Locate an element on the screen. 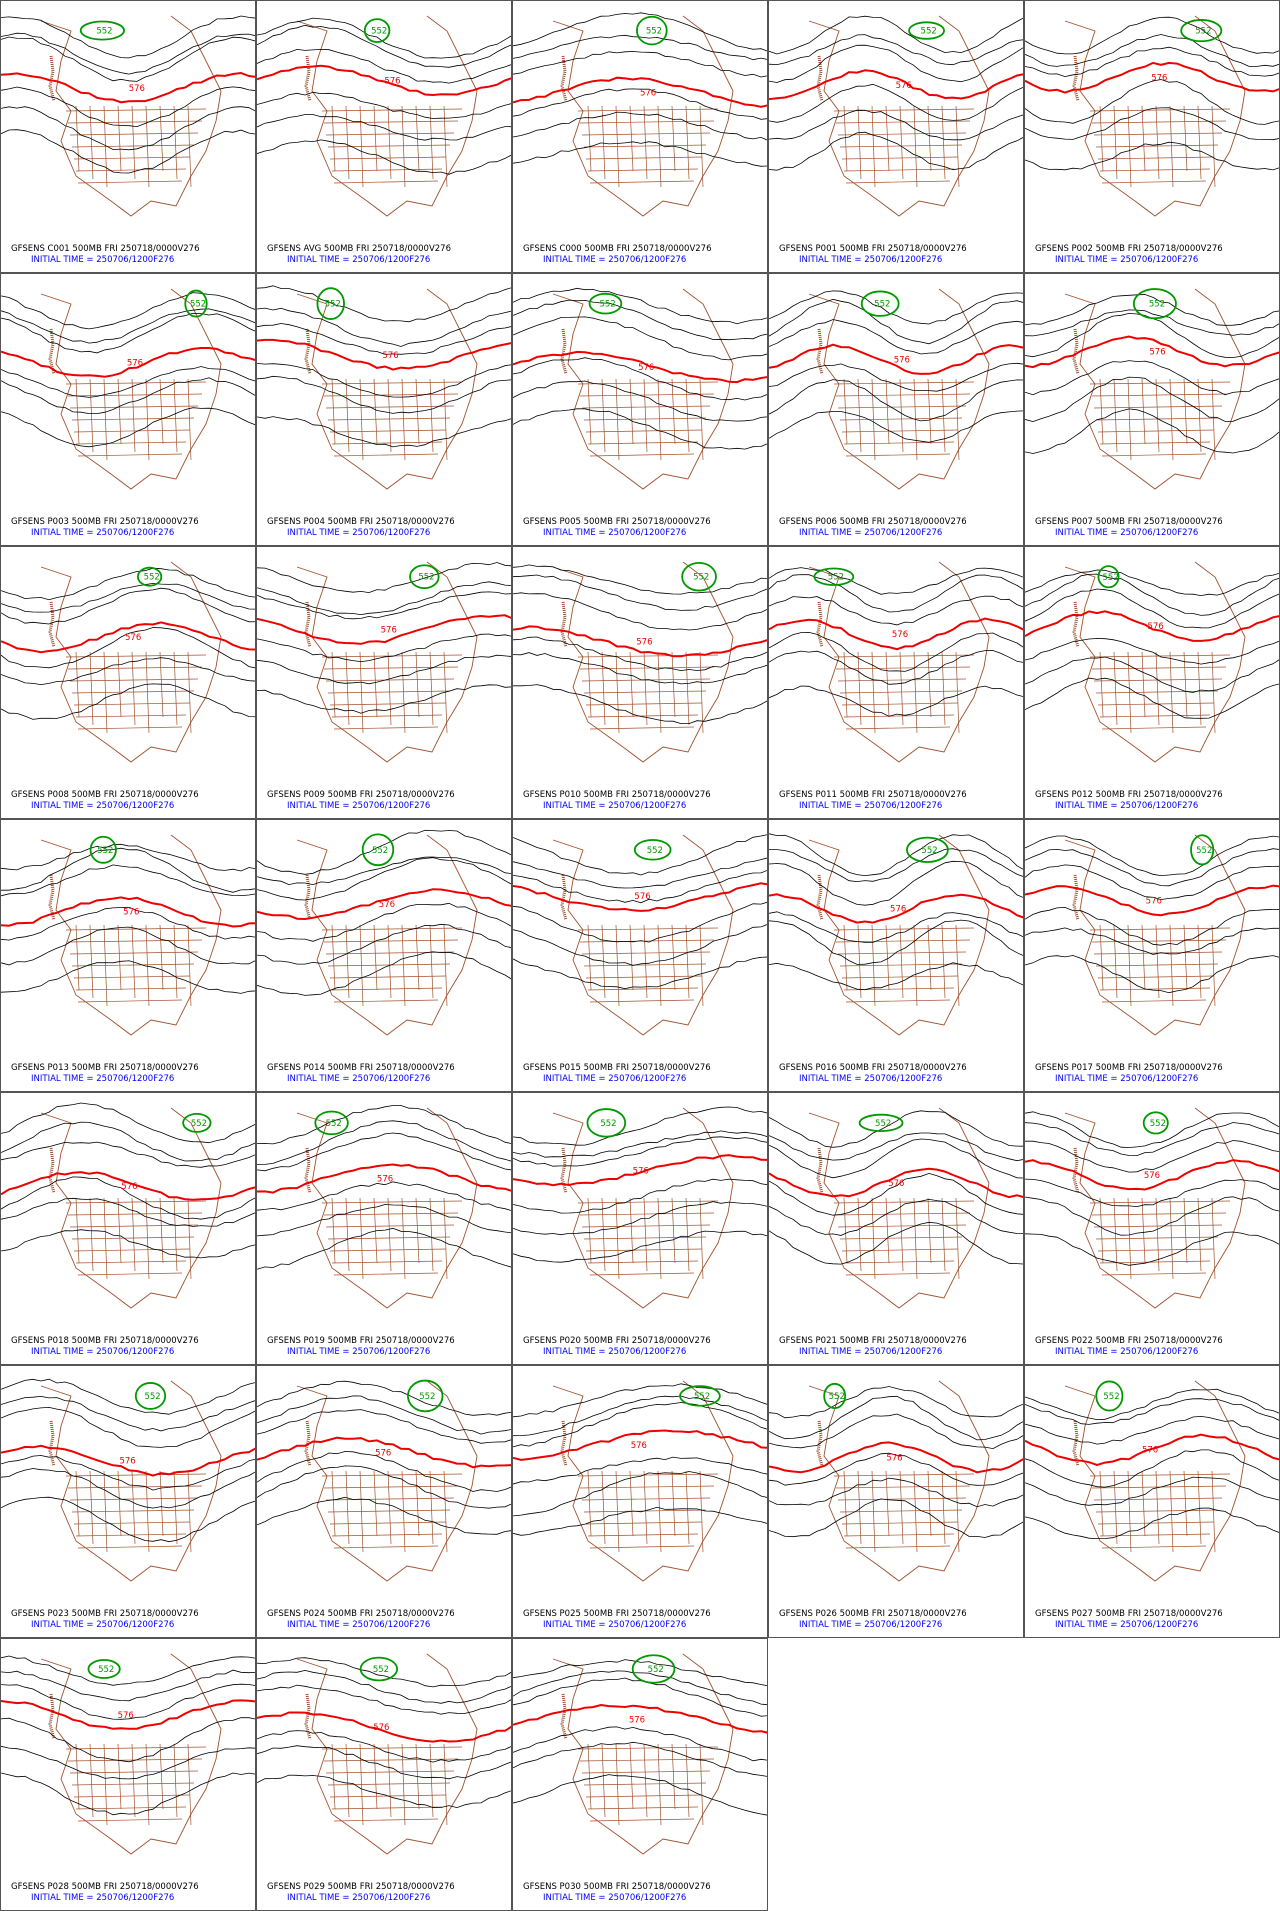 This screenshot has width=1280, height=1911. panel-title: GFSENS P003 500MB FRI 250718/0000V276 is located at coordinates (105, 522).